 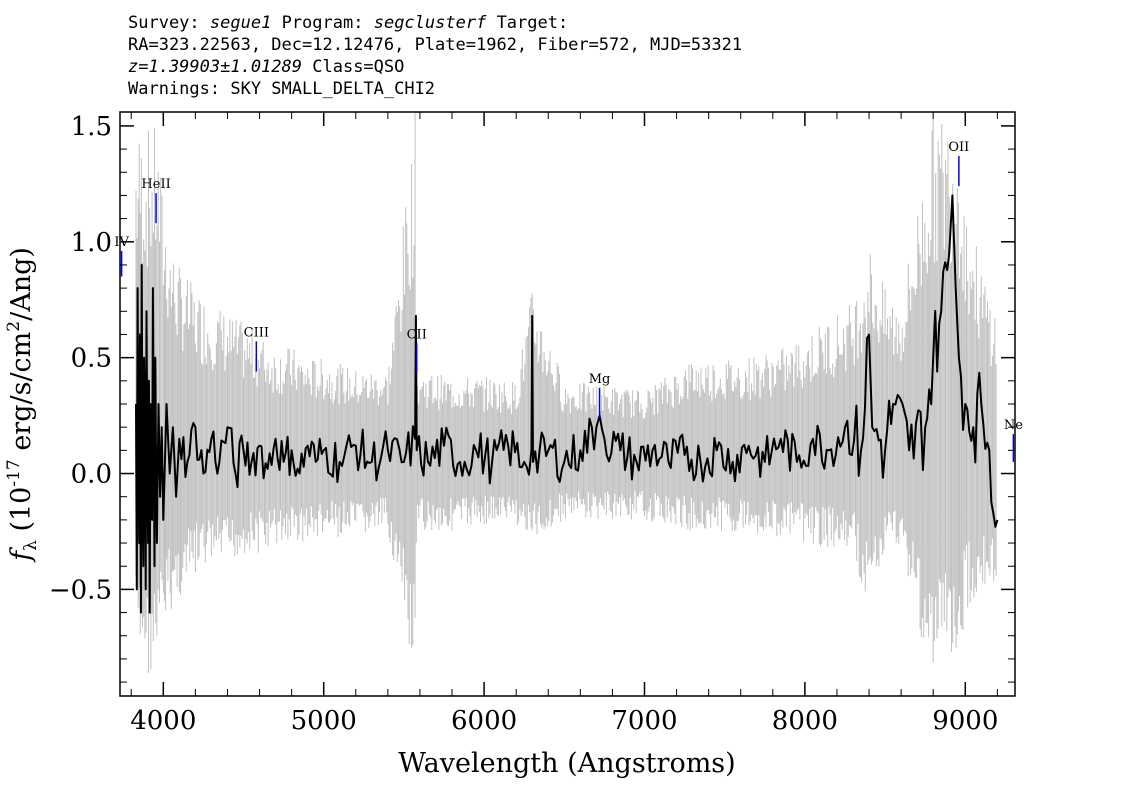 What do you see at coordinates (358, 67) in the screenshot?
I see `class-value: Class=QSO` at bounding box center [358, 67].